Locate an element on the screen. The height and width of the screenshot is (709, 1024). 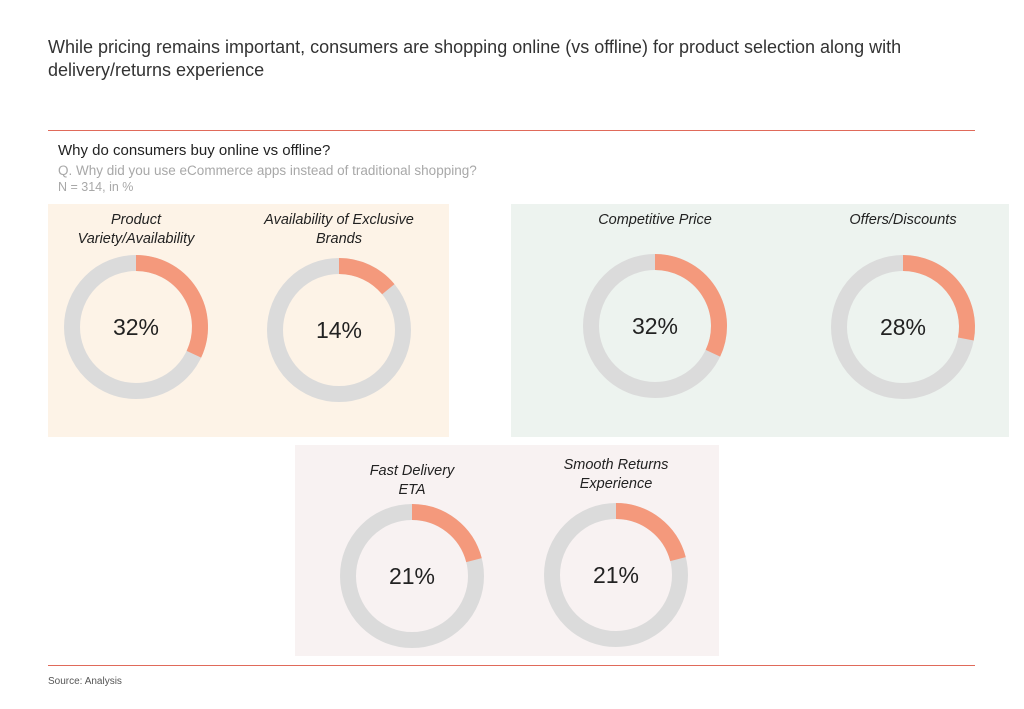
donut-chart: 28% is located at coordinates (903, 327).